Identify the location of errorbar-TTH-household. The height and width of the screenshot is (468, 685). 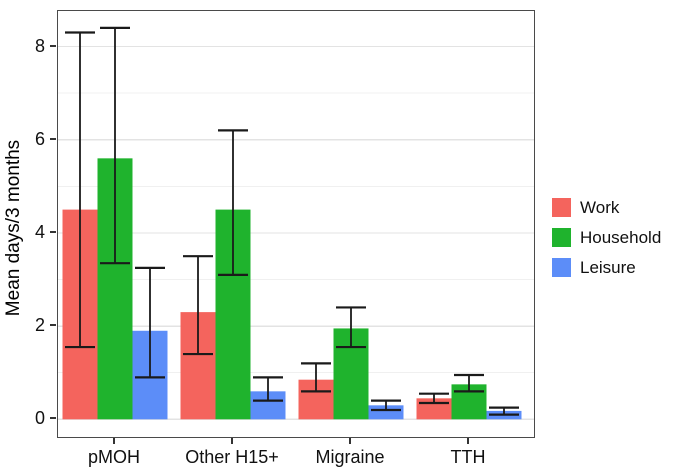
(469, 383).